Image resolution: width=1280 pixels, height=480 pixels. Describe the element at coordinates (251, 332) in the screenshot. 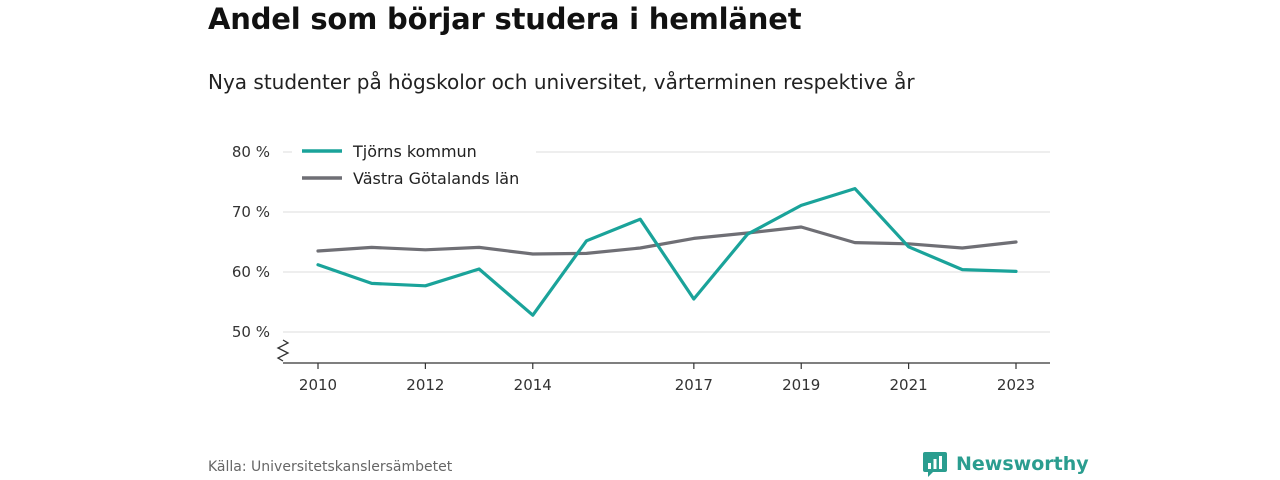

I see `y-tick-label: 50 %` at that location.